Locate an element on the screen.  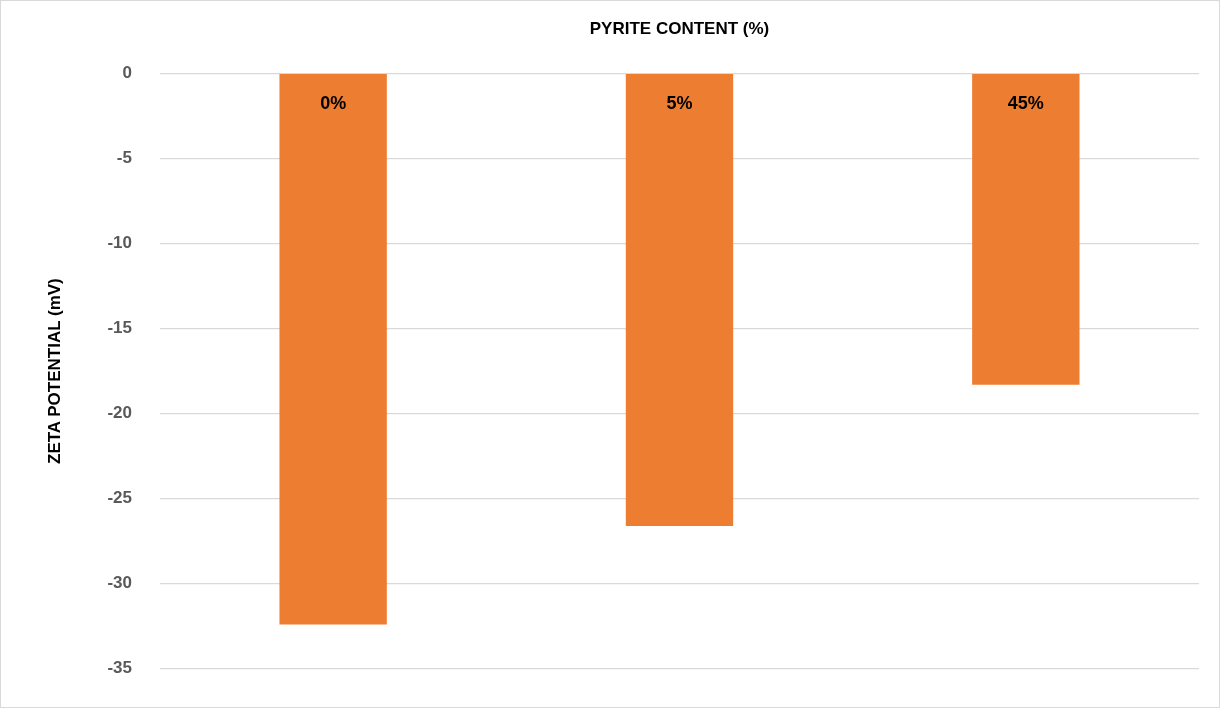
y-tick-label: -20 is located at coordinates (119, 413).